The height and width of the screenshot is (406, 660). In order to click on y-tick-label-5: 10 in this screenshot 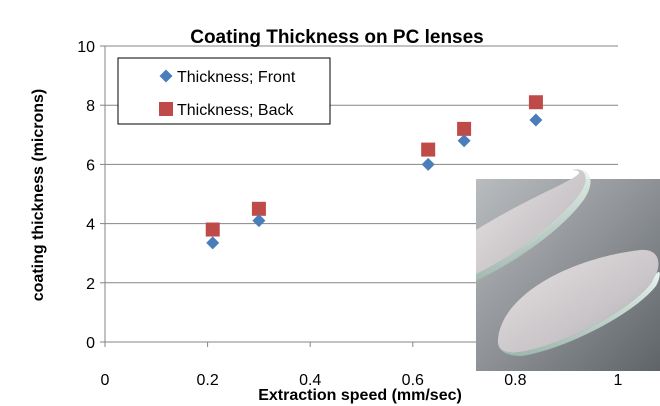, I will do `click(86, 47)`.